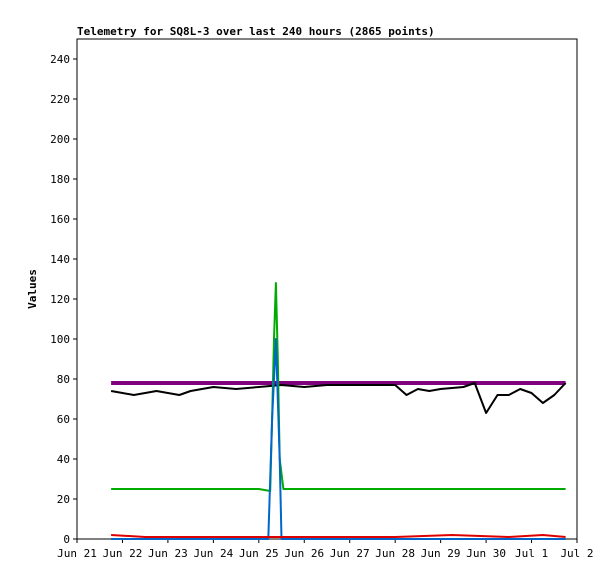  Describe the element at coordinates (32, 289) in the screenshot. I see `y-axis-label: Values` at that location.